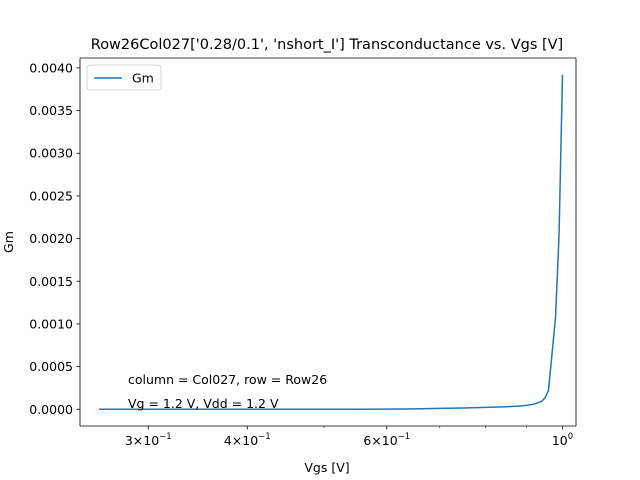 This screenshot has width=640, height=480. I want to click on x-tick-label-3: 100, so click(562, 440).